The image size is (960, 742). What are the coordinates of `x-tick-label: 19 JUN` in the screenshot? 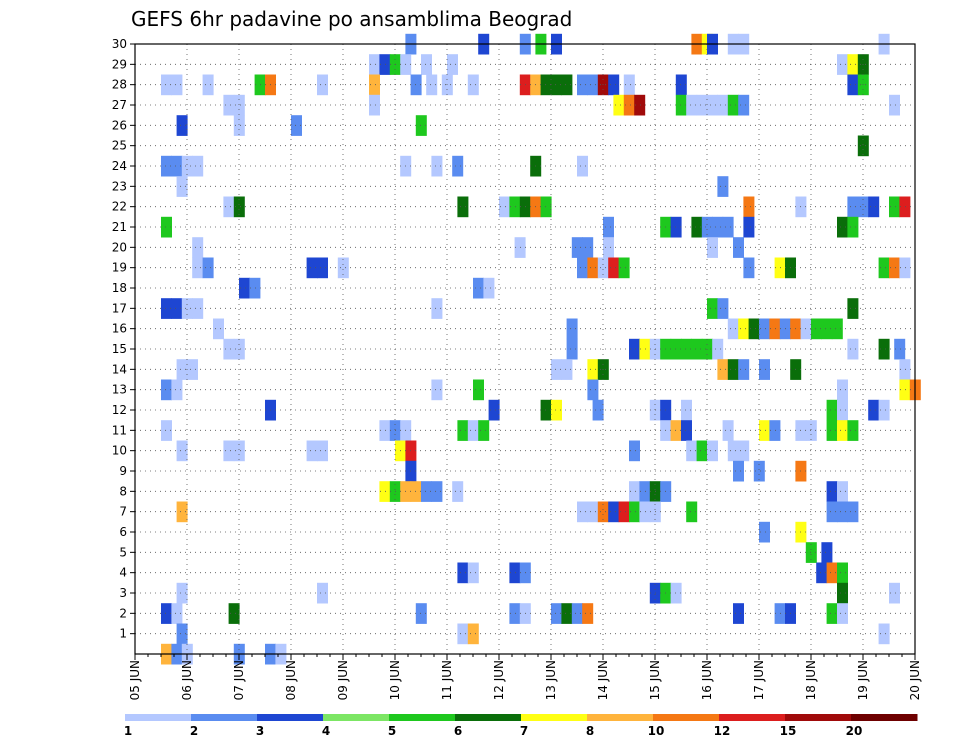 It's located at (863, 680).